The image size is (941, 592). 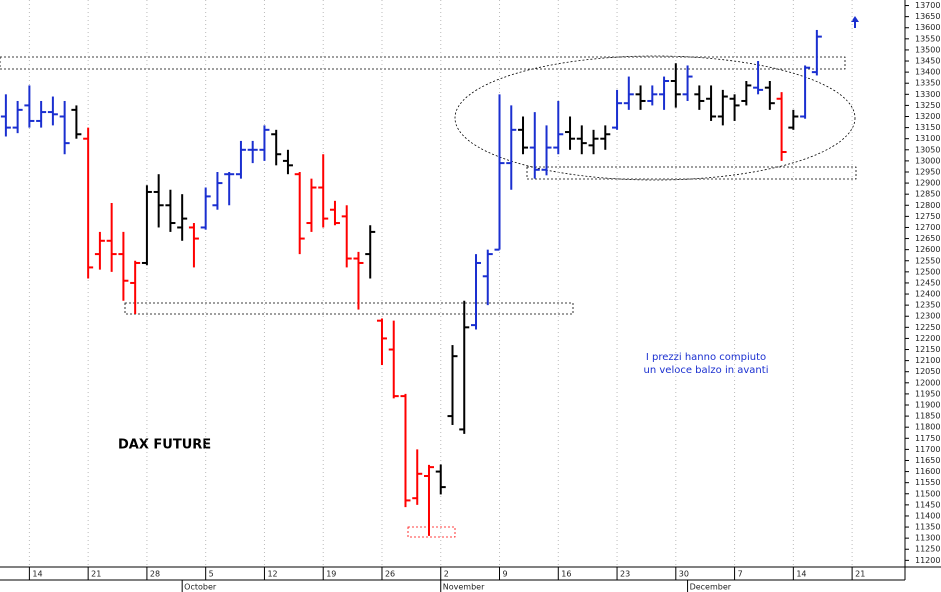 What do you see at coordinates (927, 405) in the screenshot?
I see `y-tick-label: 11900` at bounding box center [927, 405].